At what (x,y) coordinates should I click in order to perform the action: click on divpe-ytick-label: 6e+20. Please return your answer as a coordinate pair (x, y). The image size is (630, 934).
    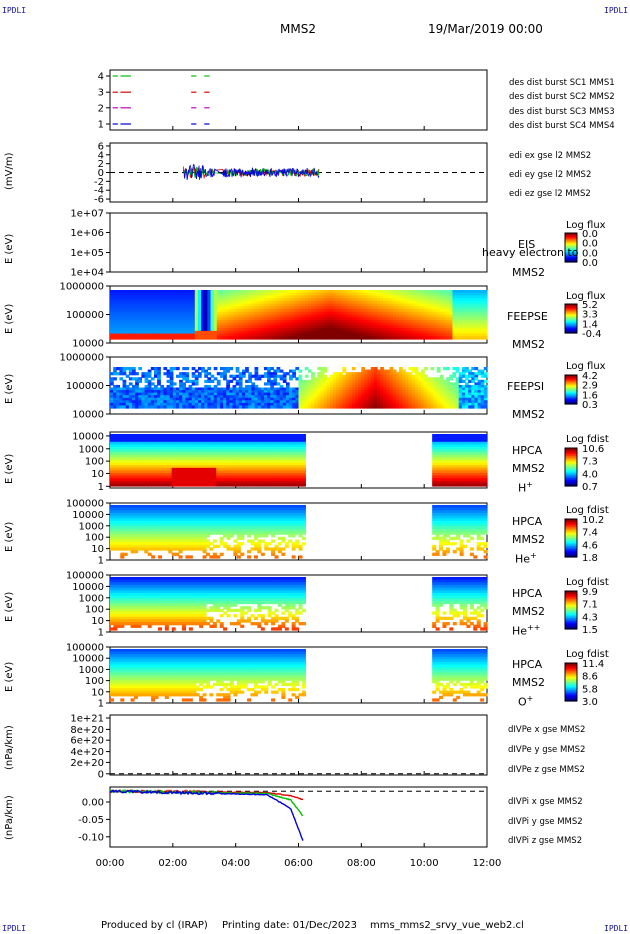
    Looking at the image, I should click on (87, 741).